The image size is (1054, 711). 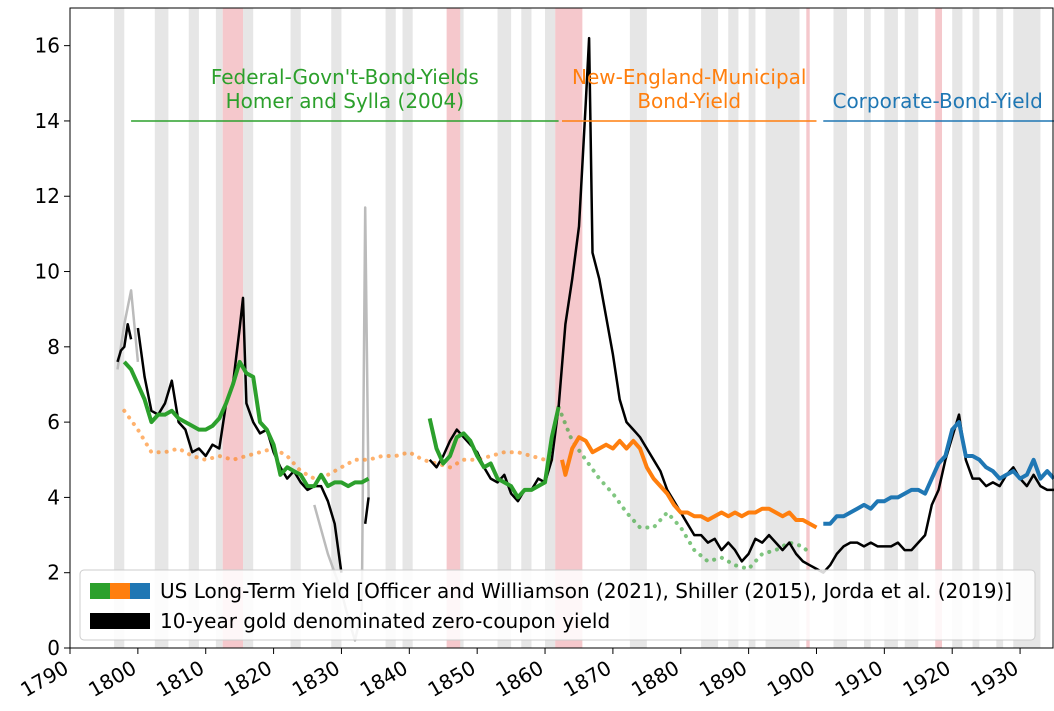 I want to click on x-tick-label: 1900, so click(x=791, y=679).